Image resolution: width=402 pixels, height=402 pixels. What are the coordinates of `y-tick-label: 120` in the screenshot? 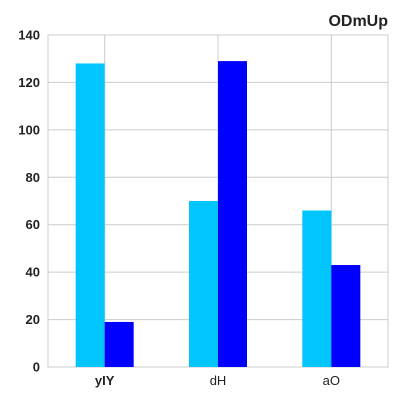 It's located at (29, 82).